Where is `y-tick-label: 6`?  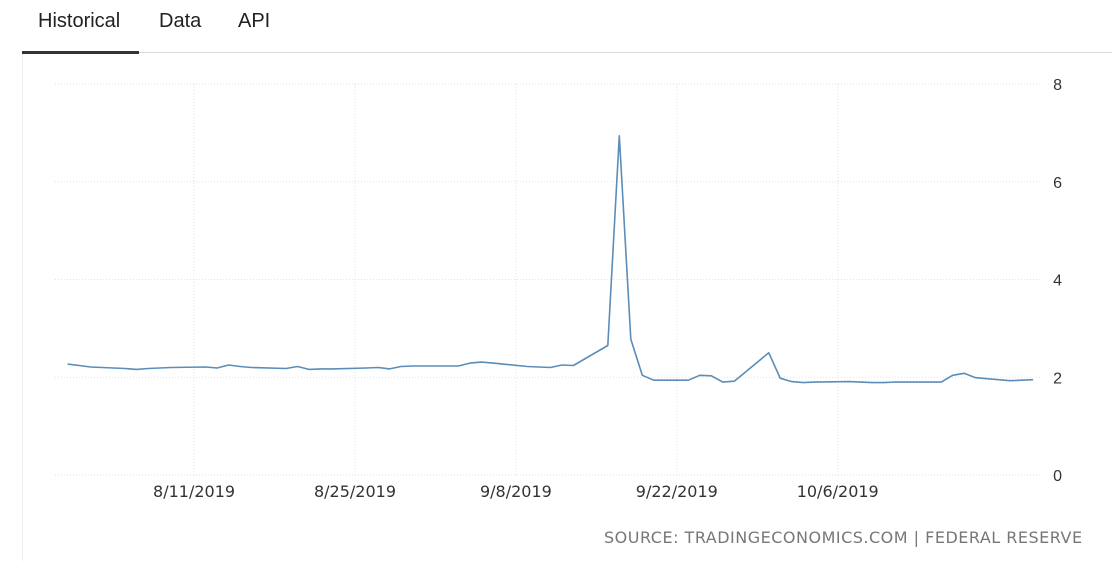 y-tick-label: 6 is located at coordinates (1057, 183).